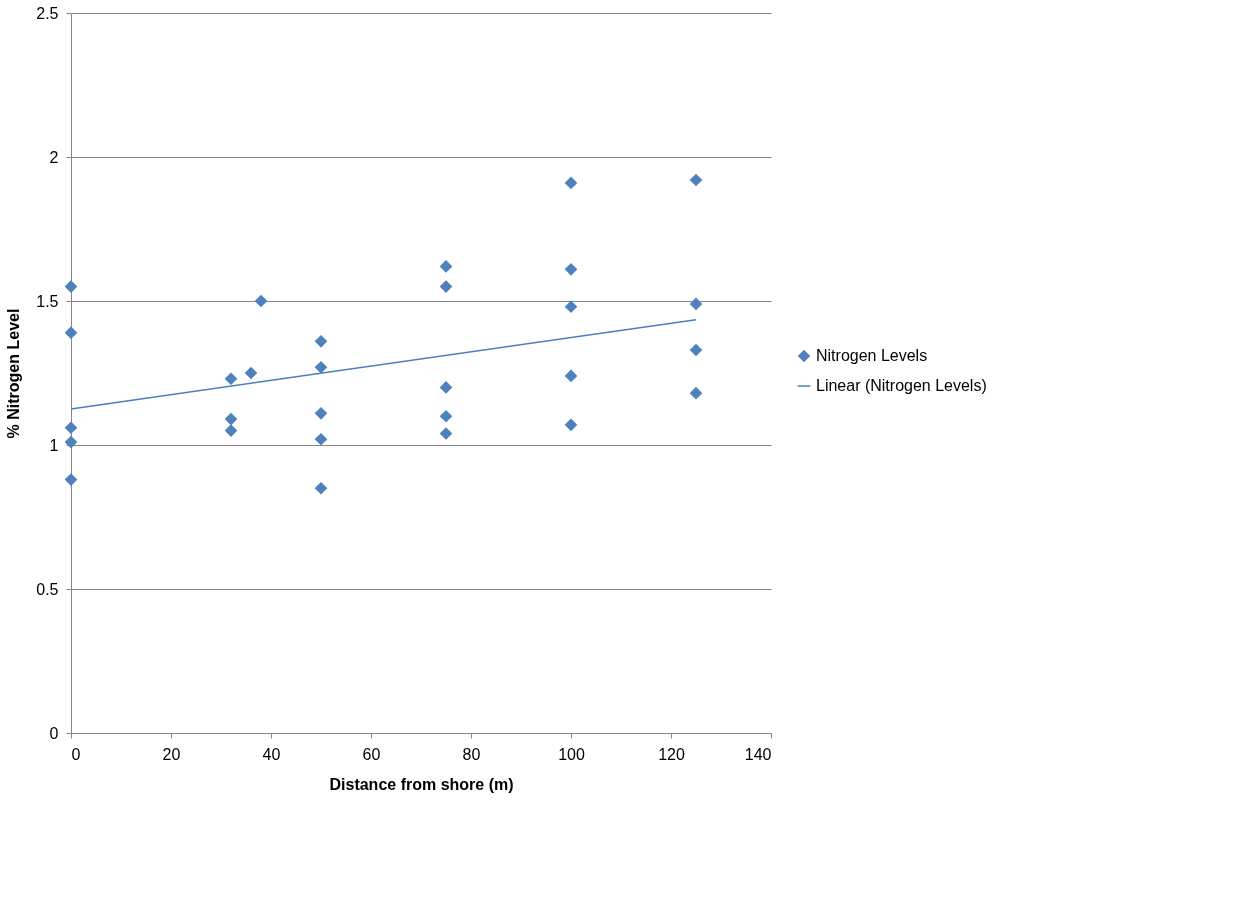  I want to click on y-tick-label: 2, so click(54, 157).